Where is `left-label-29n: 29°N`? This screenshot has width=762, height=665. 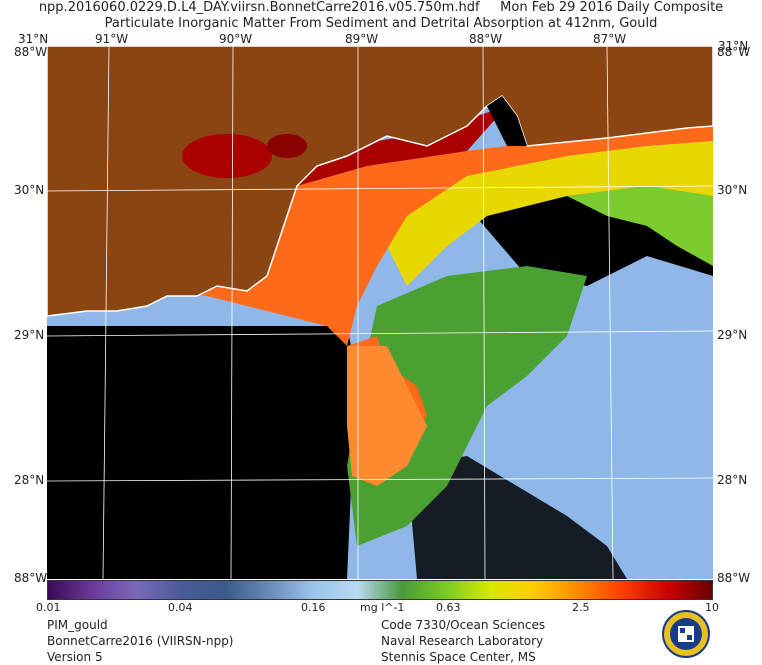 left-label-29n: 29°N is located at coordinates (29, 335).